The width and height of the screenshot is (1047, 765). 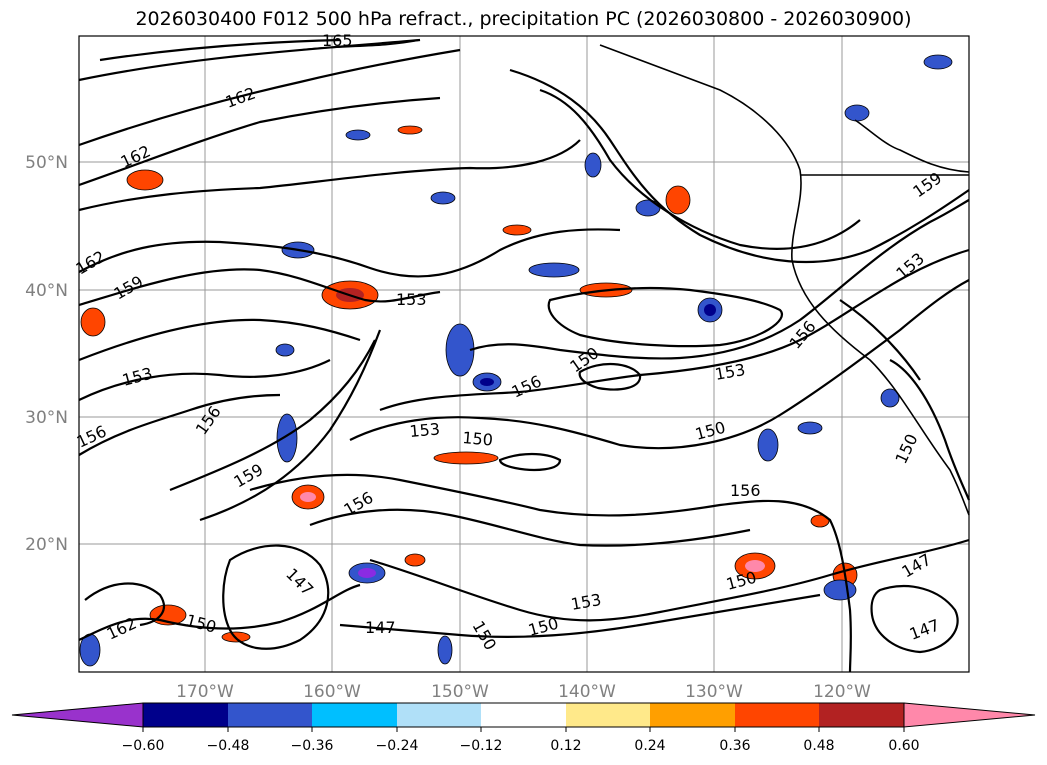 What do you see at coordinates (714, 692) in the screenshot?
I see `lon-label-130w: 130°W` at bounding box center [714, 692].